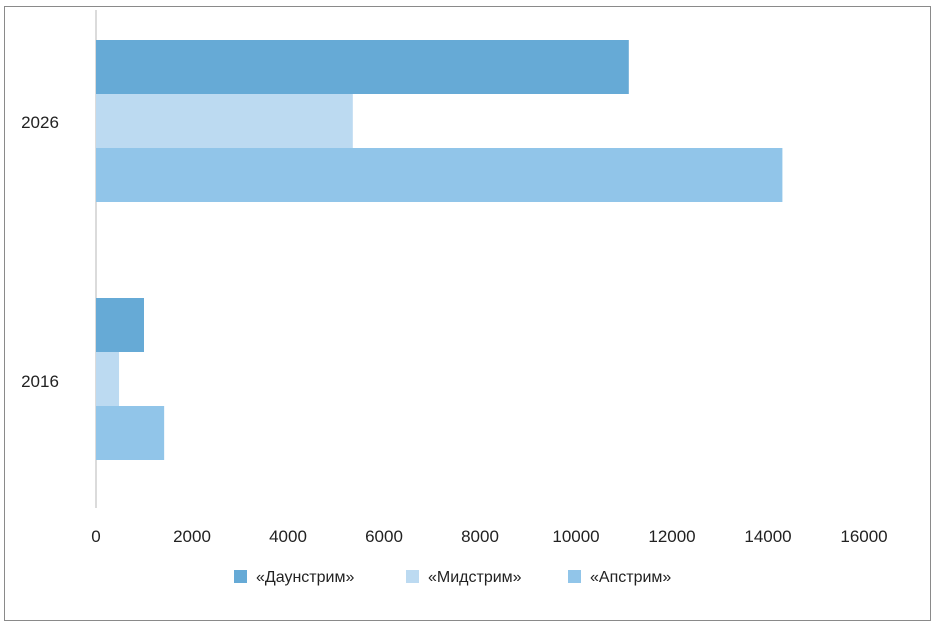 This screenshot has width=938, height=628. Describe the element at coordinates (288, 536) in the screenshot. I see `x-tick-label: 4000` at that location.